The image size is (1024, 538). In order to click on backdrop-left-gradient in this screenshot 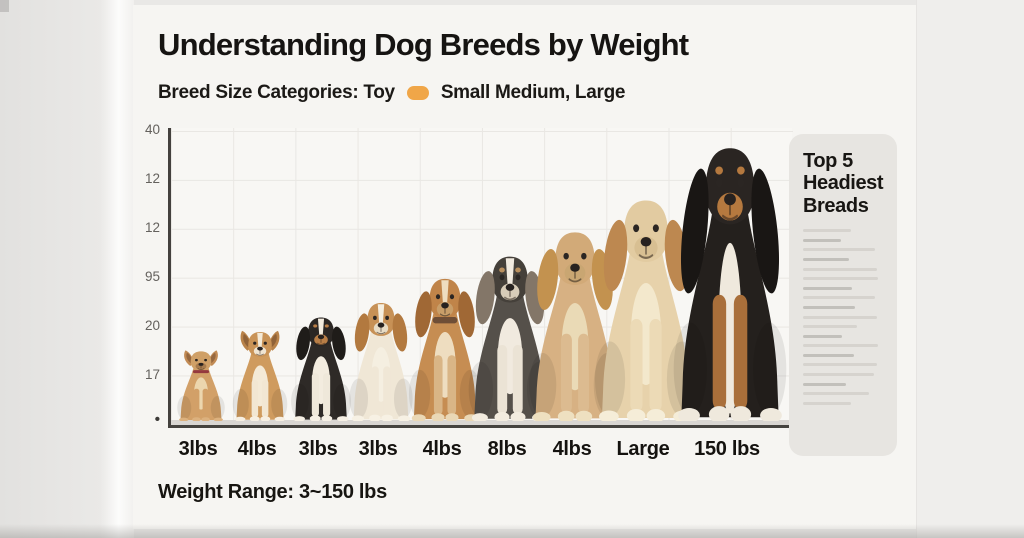, I will do `click(51, 269)`.